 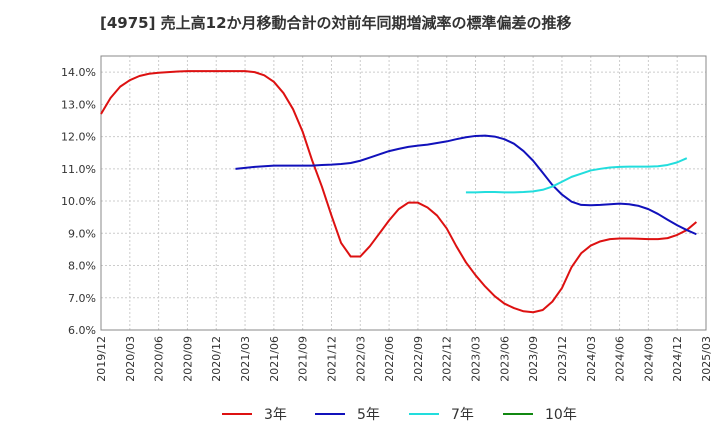 I want to click on chart-title: [4975] 売上高12か月移動合計の対前年同期増減率の標準偏差の推移, so click(x=336, y=23).